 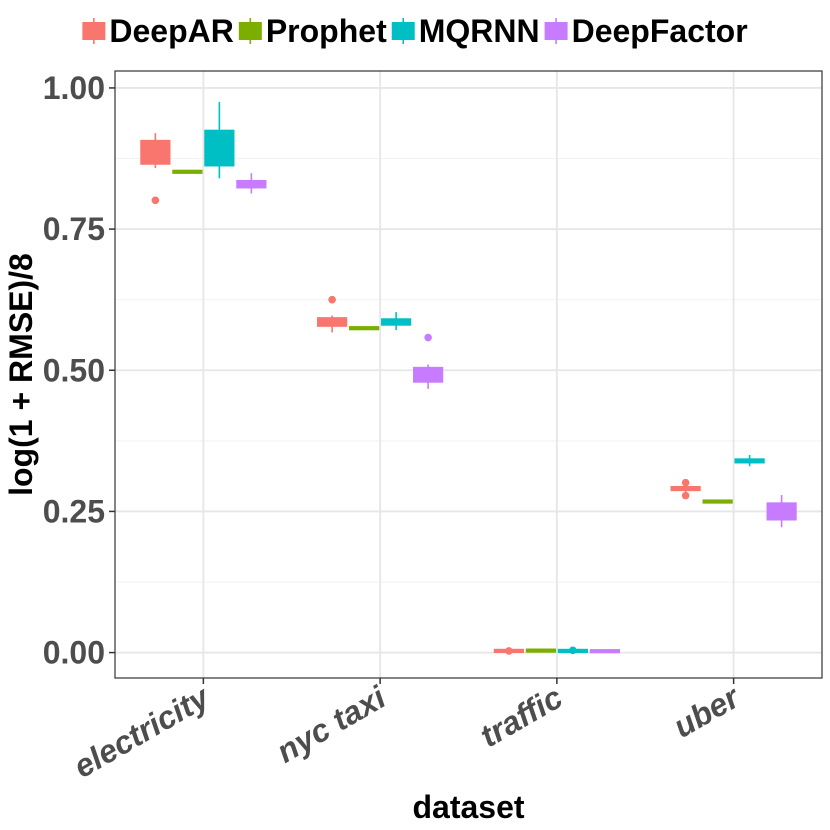 I want to click on legend-item-deepar: DeepAR, so click(x=158, y=31).